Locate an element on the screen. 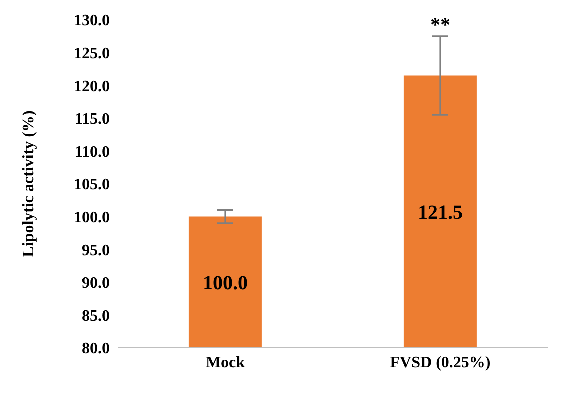  y-axis-title: Lipolytic activity (%) is located at coordinates (29, 184).